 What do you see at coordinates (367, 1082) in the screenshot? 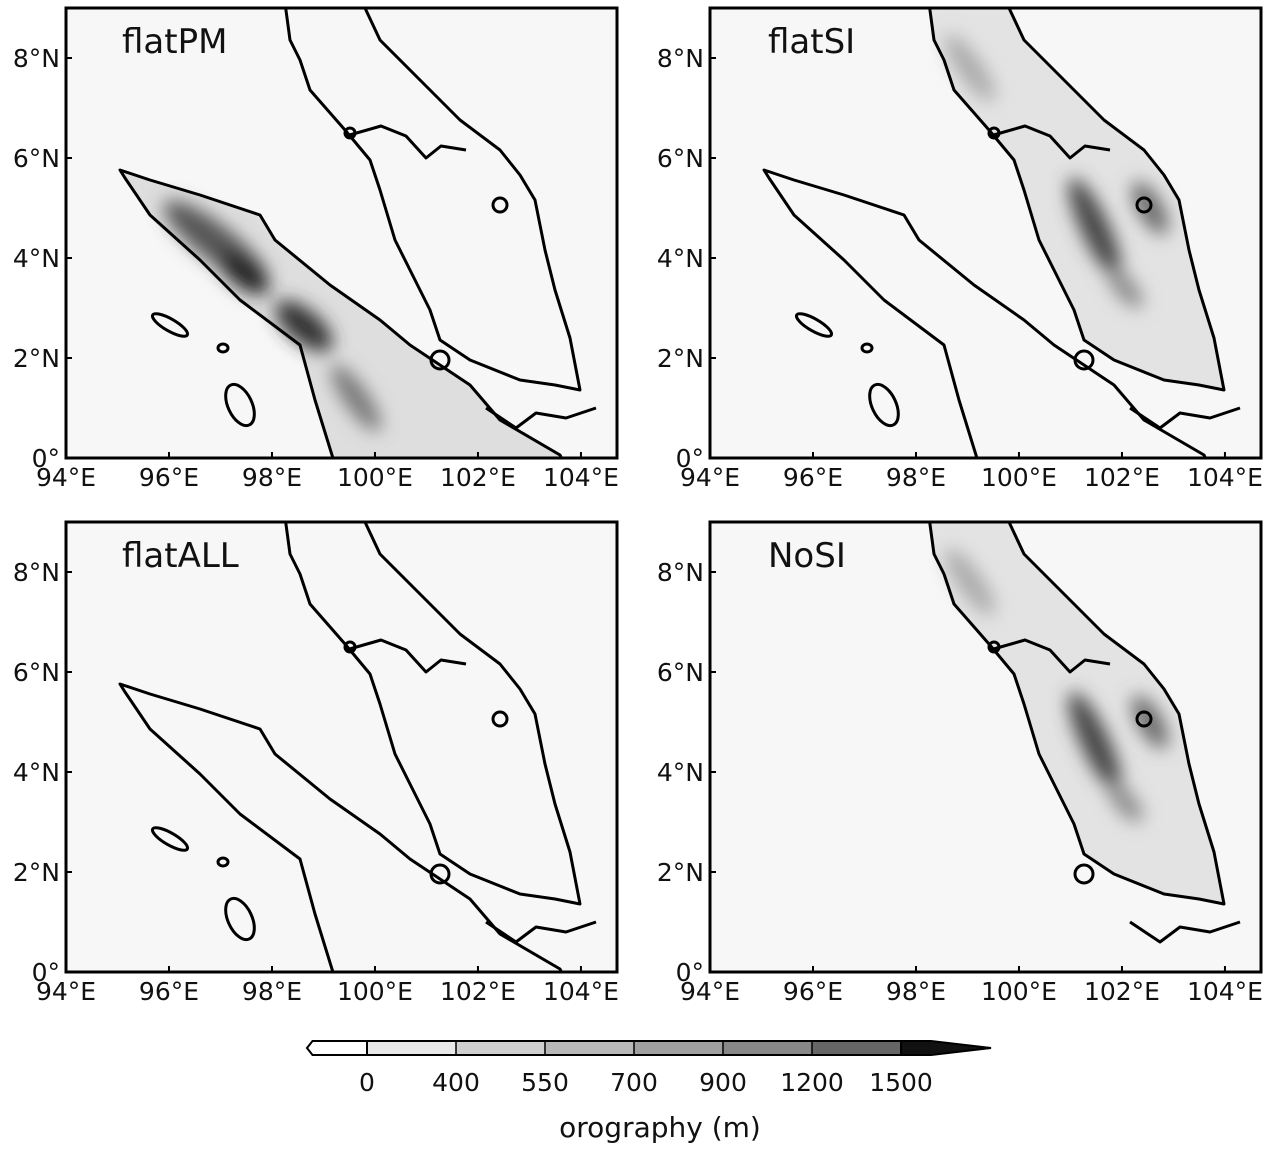
I see `colorbar-tick-label: 0` at bounding box center [367, 1082].